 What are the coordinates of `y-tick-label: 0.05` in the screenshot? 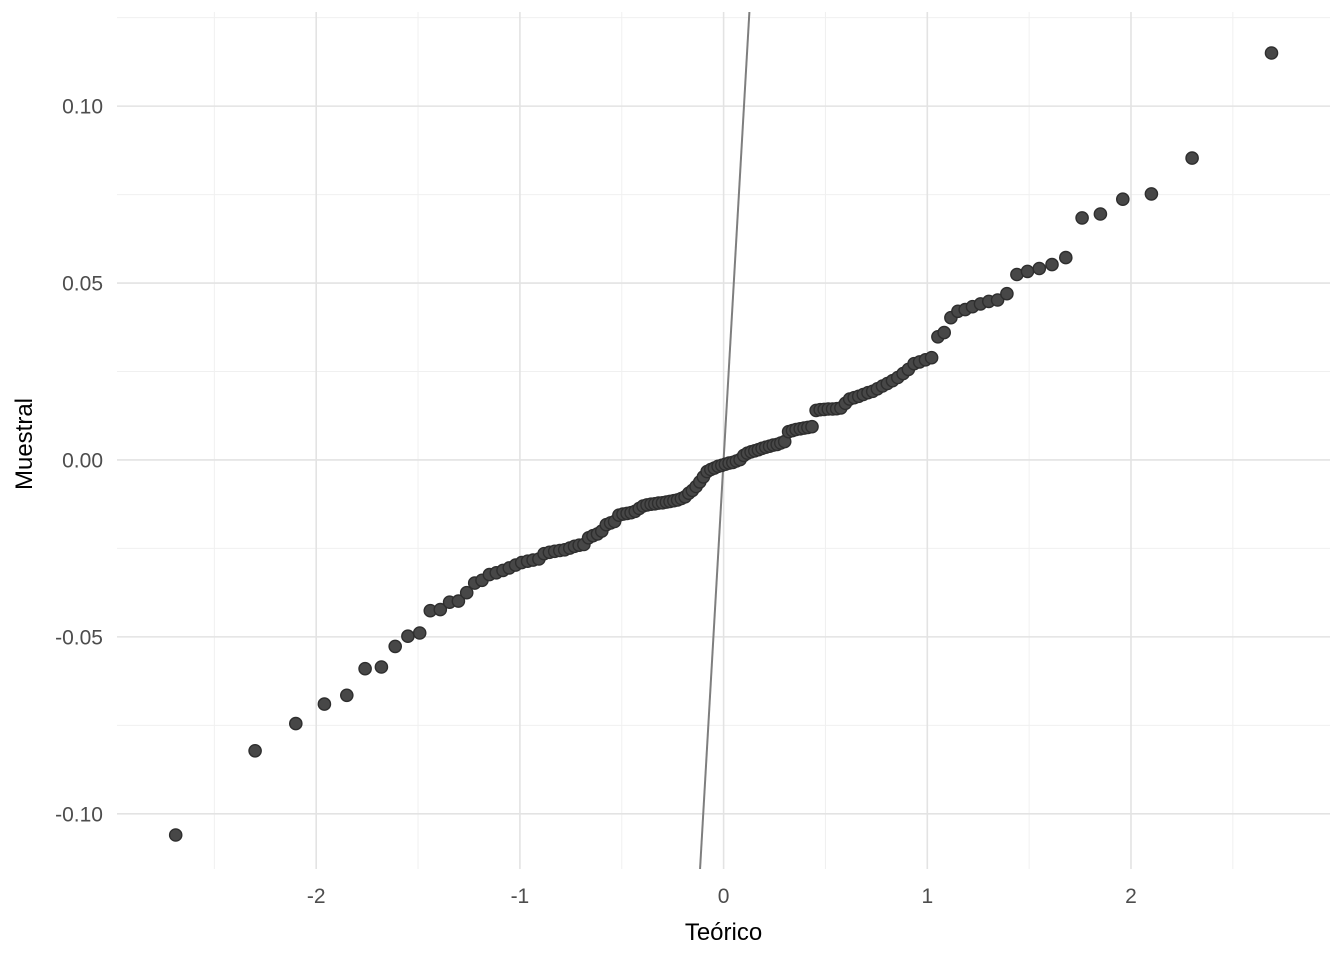 It's located at (82, 284).